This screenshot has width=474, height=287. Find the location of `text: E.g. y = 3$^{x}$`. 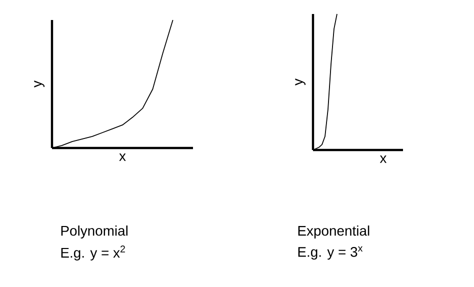

text: E.g. y = 3$^{x}$ is located at coordinates (330, 253).